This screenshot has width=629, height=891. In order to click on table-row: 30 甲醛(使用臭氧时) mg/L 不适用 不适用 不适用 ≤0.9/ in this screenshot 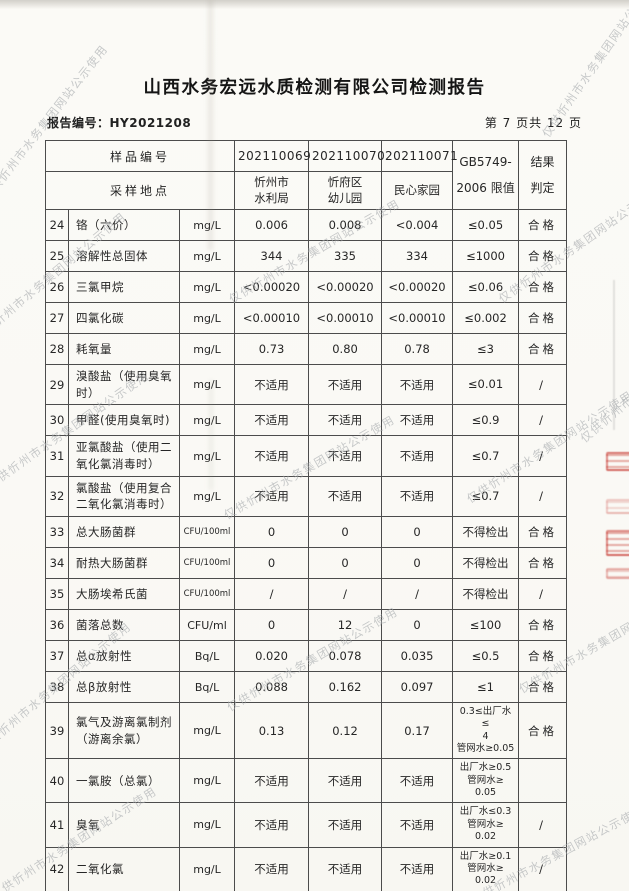, I will do `click(306, 420)`.